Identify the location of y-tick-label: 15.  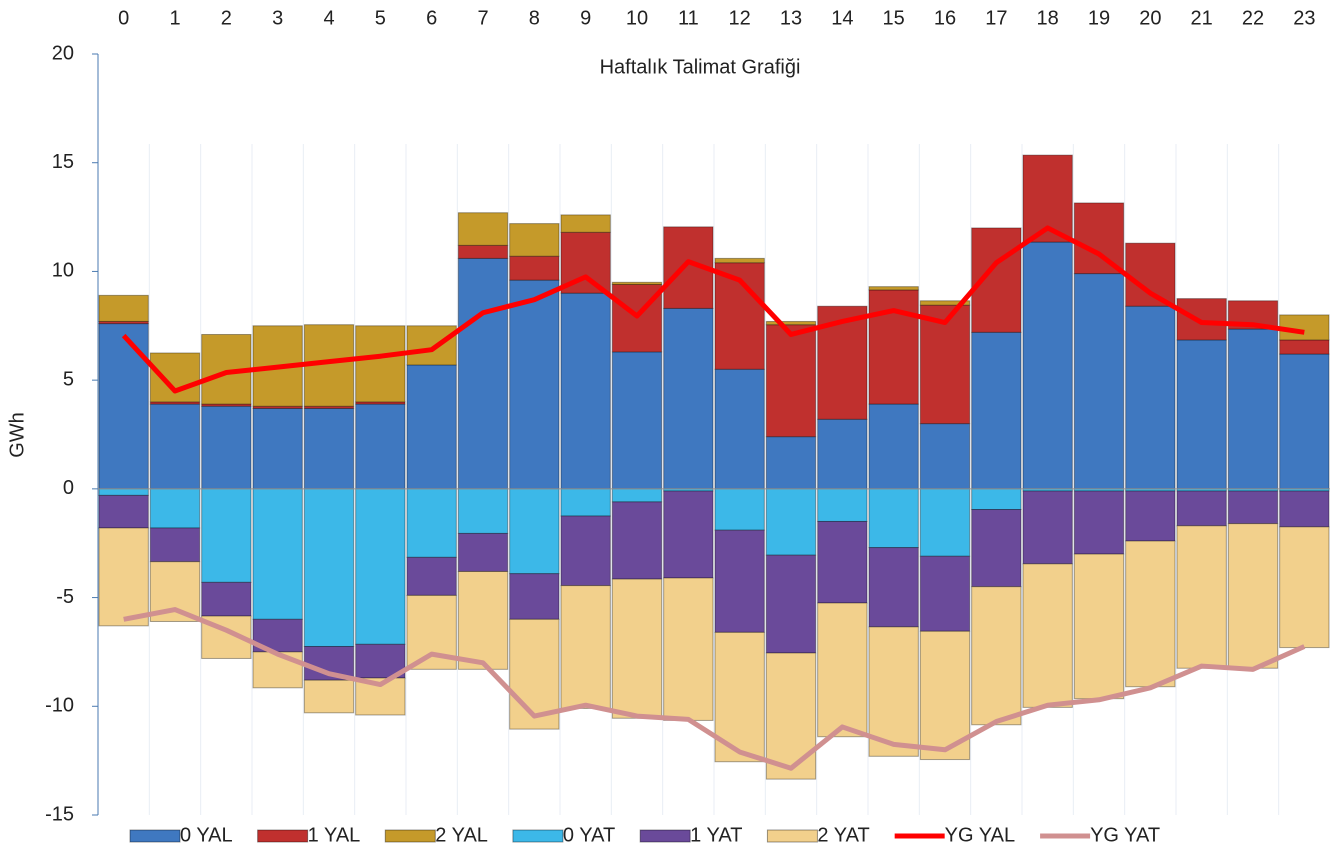
(63, 162).